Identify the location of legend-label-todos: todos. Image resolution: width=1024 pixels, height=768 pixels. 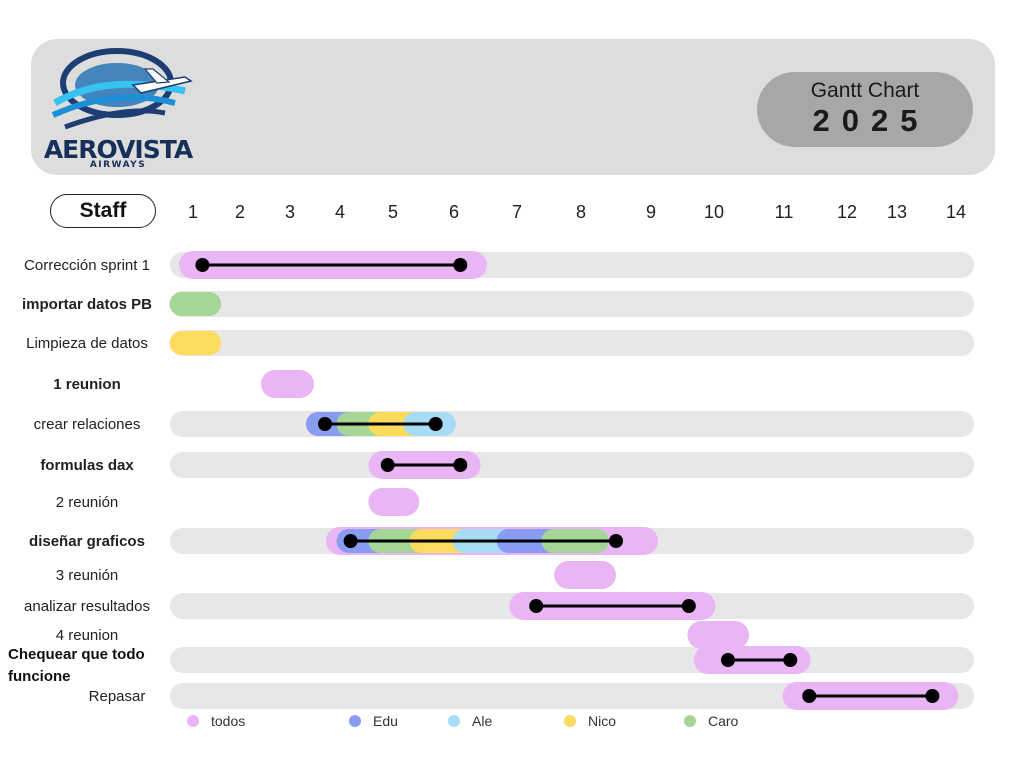
(228, 721).